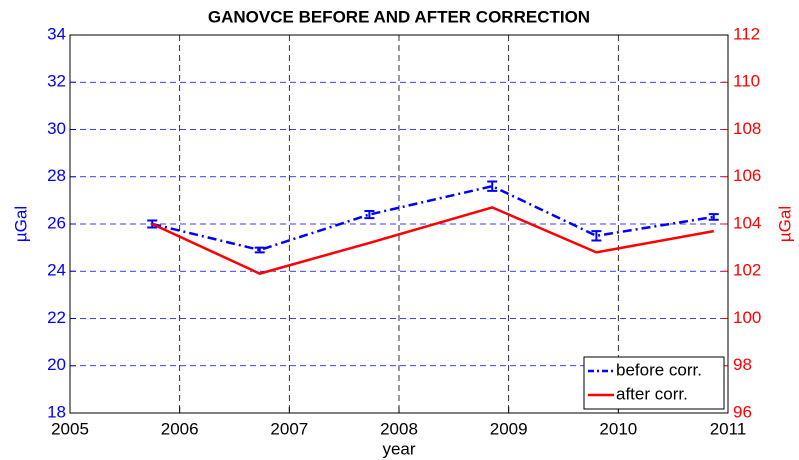 This screenshot has height=460, width=799. I want to click on x-axis-label: year, so click(398, 448).